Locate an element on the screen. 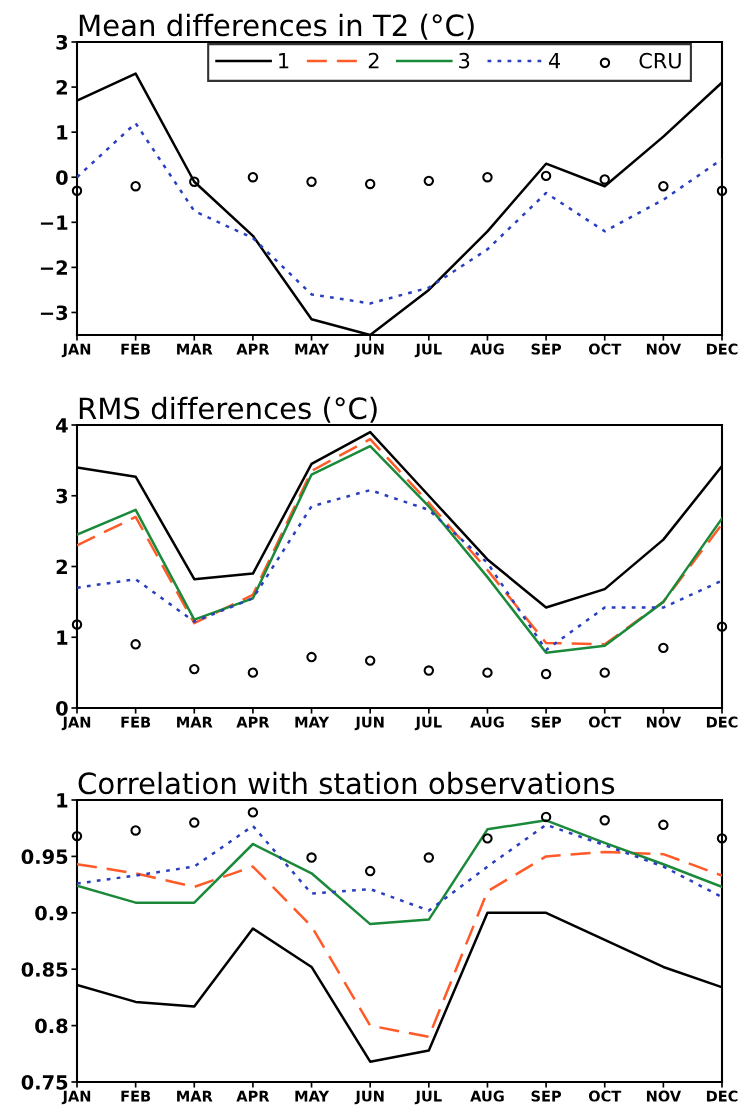 Image resolution: width=746 pixels, height=1117 pixels. chart-title: Correlation with station observations is located at coordinates (346, 783).